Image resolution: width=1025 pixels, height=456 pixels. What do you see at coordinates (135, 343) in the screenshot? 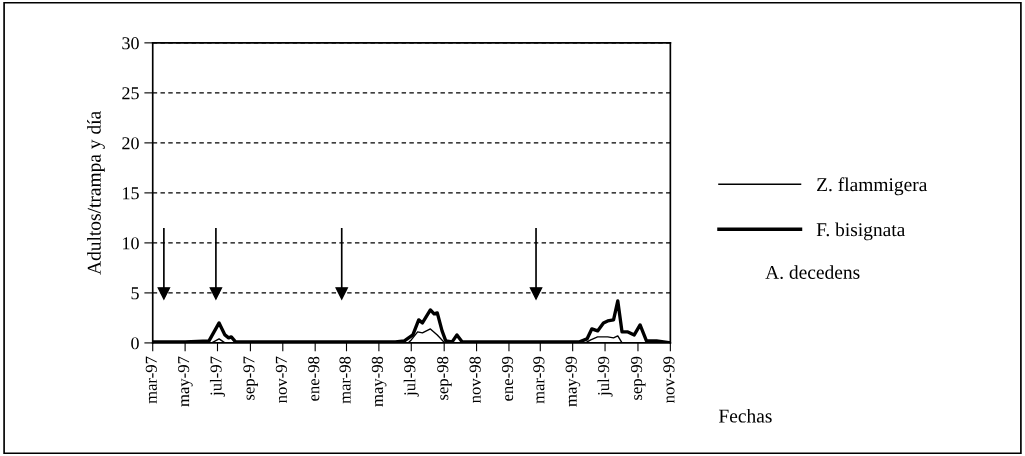
I see `y-tick-label: 0` at bounding box center [135, 343].